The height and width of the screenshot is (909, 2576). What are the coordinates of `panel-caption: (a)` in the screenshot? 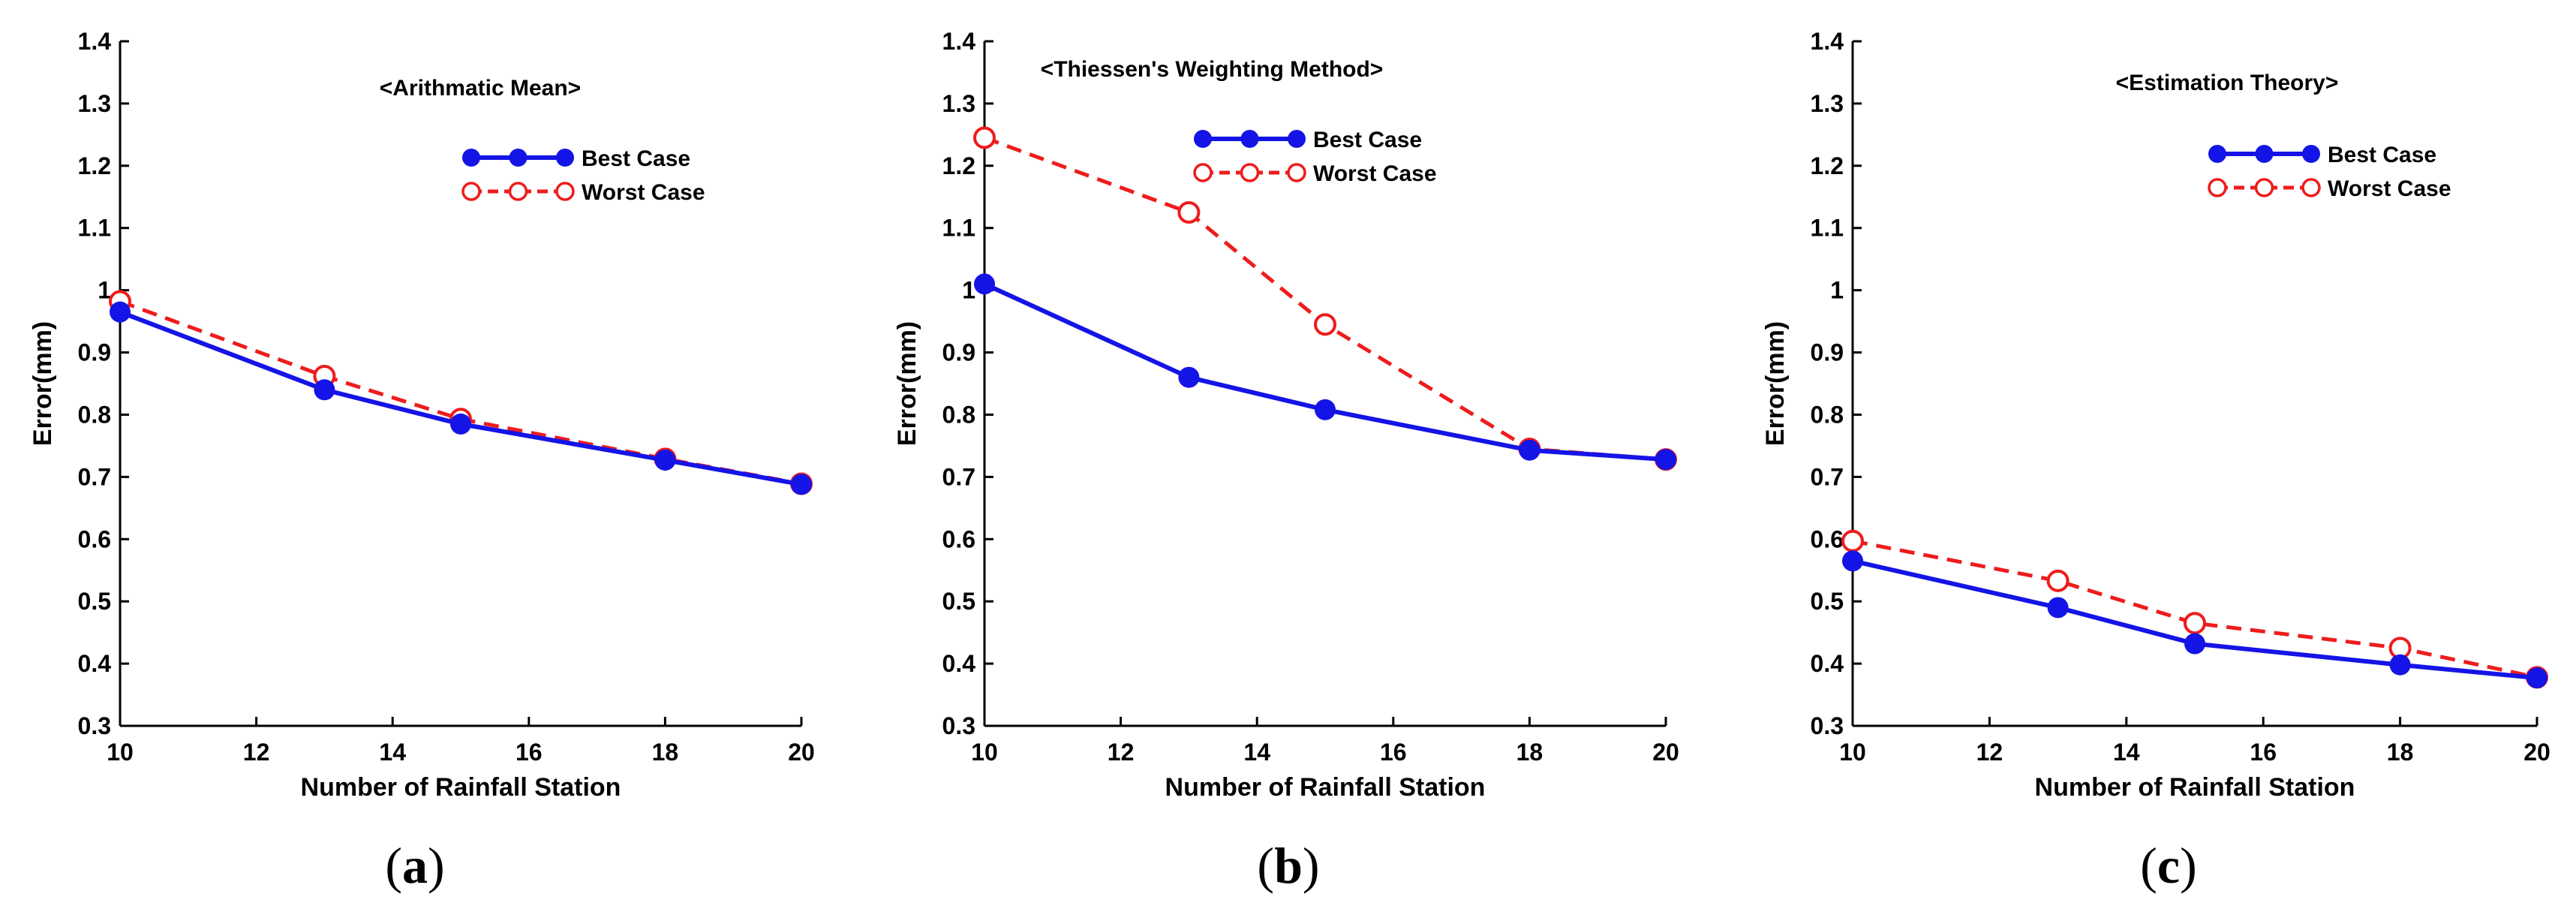 It's located at (414, 865).